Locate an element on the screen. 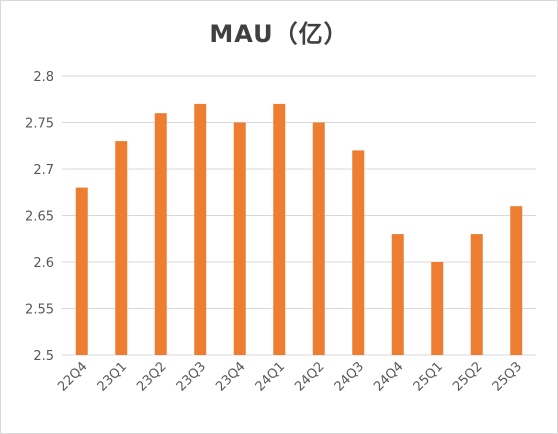 Image resolution: width=558 pixels, height=434 pixels. x-tick-label: 25Q3 is located at coordinates (507, 376).